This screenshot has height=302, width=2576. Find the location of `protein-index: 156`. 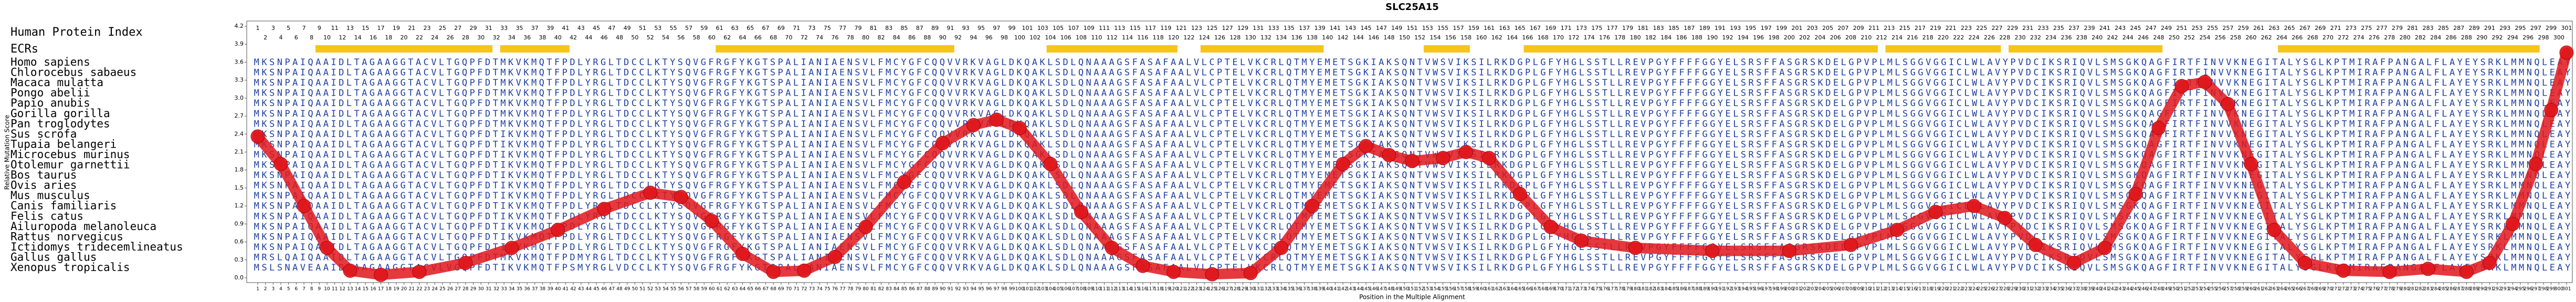

protein-index: 156 is located at coordinates (1451, 37).